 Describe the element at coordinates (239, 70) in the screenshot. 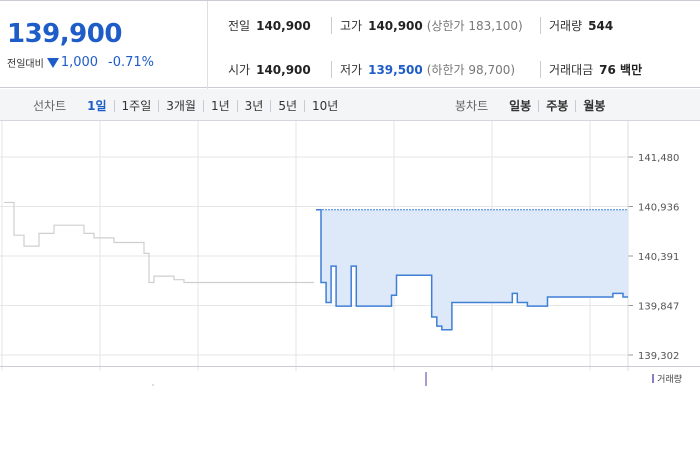

I see `stat-label: 시가` at that location.